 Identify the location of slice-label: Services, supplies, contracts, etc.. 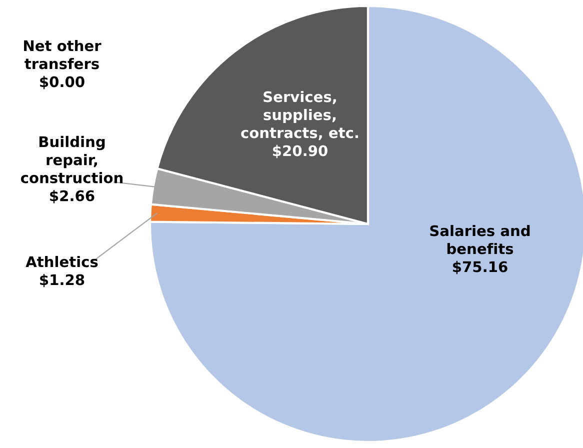
(299, 115).